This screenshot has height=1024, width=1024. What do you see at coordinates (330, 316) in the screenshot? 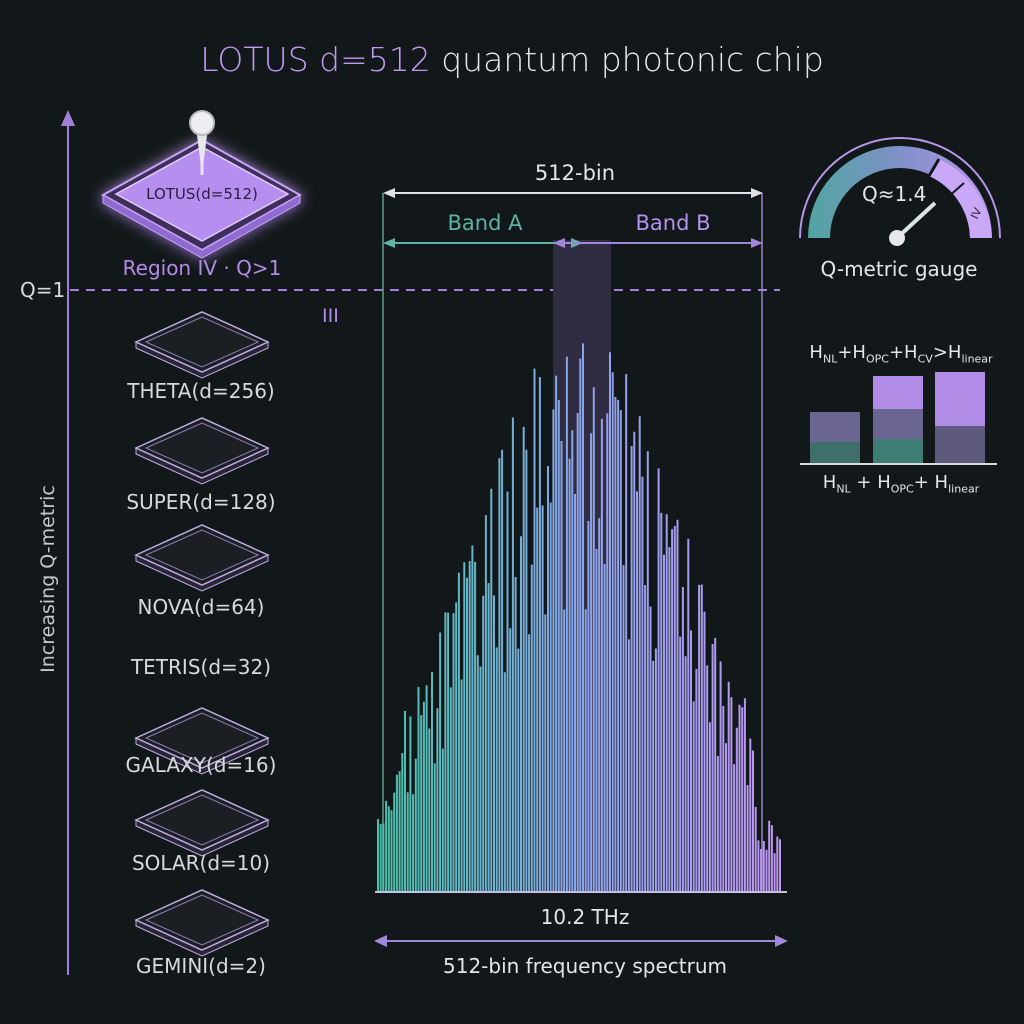
I see `region-iii-label: III` at bounding box center [330, 316].